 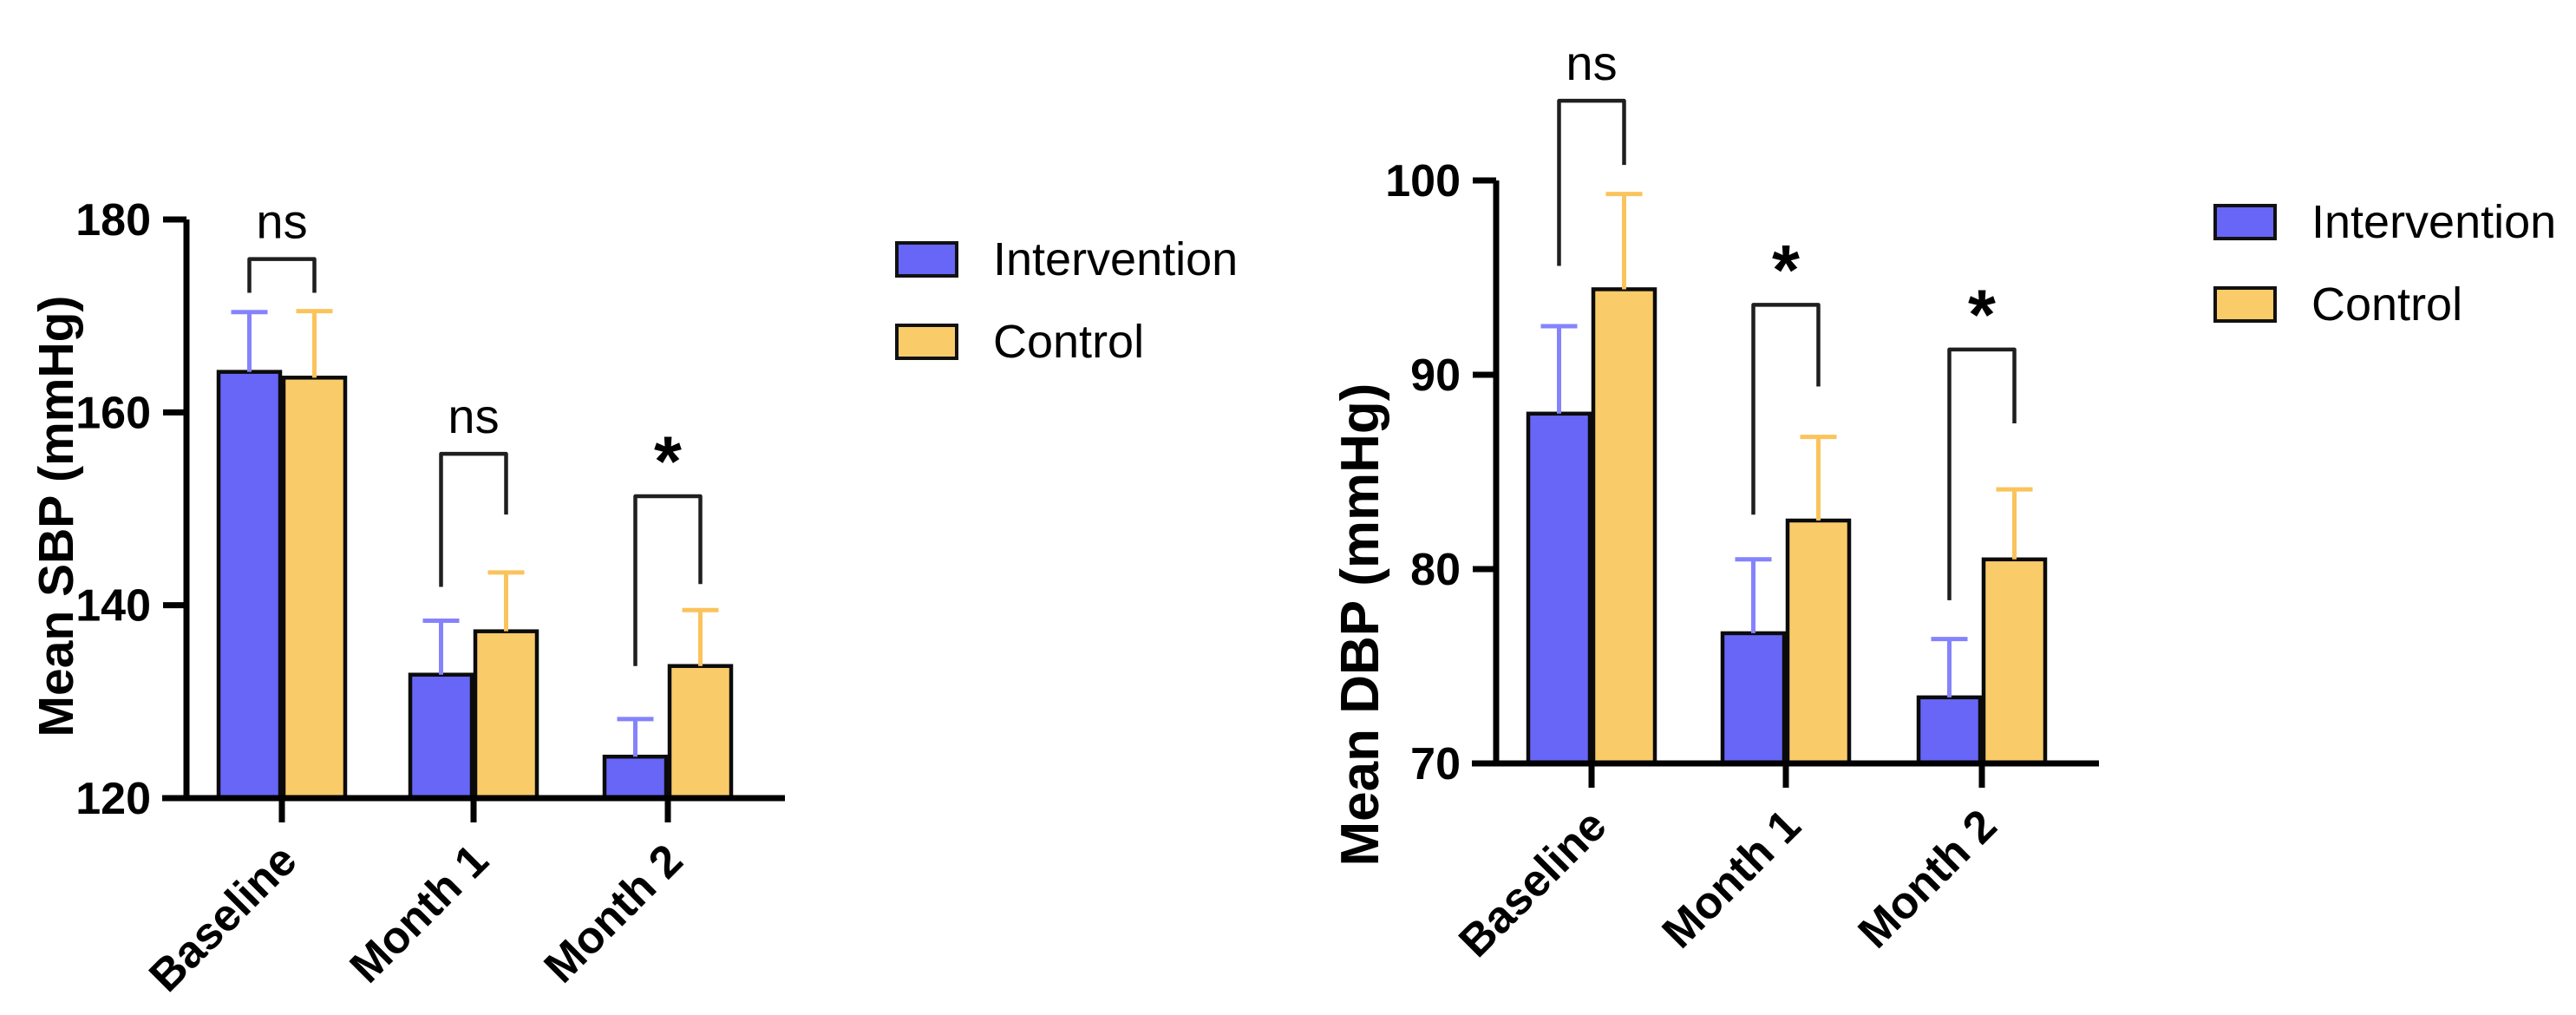 I want to click on y-tick-label: 160, so click(x=113, y=413).